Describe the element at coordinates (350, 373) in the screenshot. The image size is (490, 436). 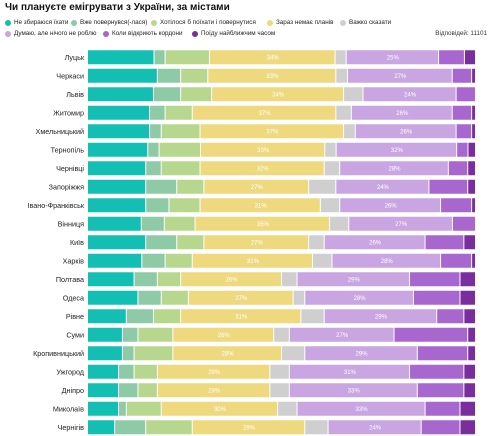
I see `data-label: 31%` at that location.